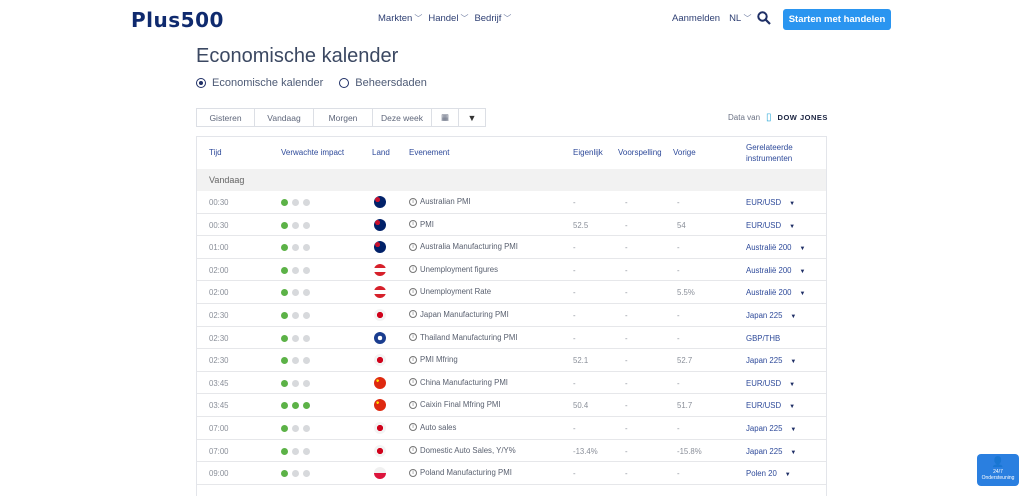 The height and width of the screenshot is (496, 1024). Describe the element at coordinates (402, 117) in the screenshot. I see `tab-this-week: Deze week` at that location.